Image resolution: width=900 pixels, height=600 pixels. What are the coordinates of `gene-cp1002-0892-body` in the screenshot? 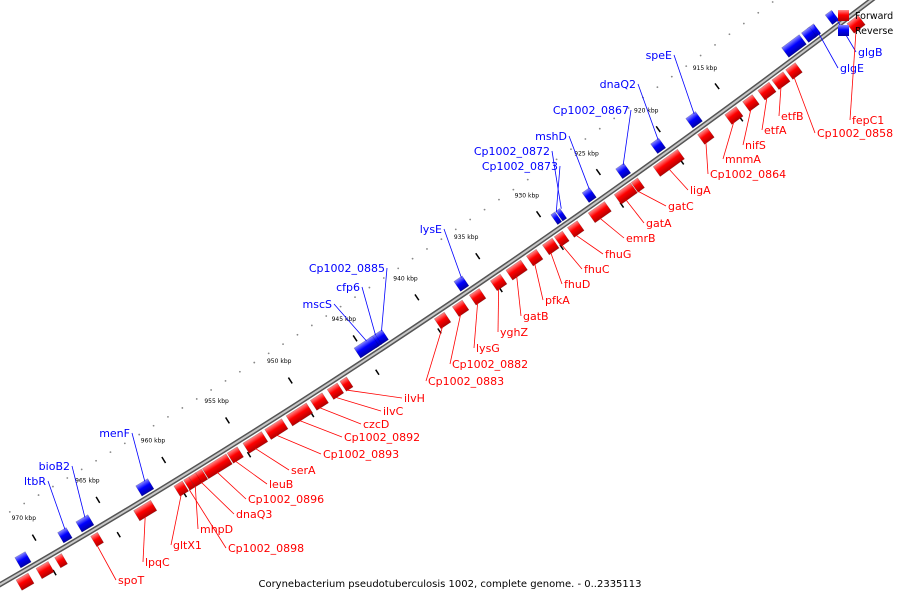 It's located at (299, 414).